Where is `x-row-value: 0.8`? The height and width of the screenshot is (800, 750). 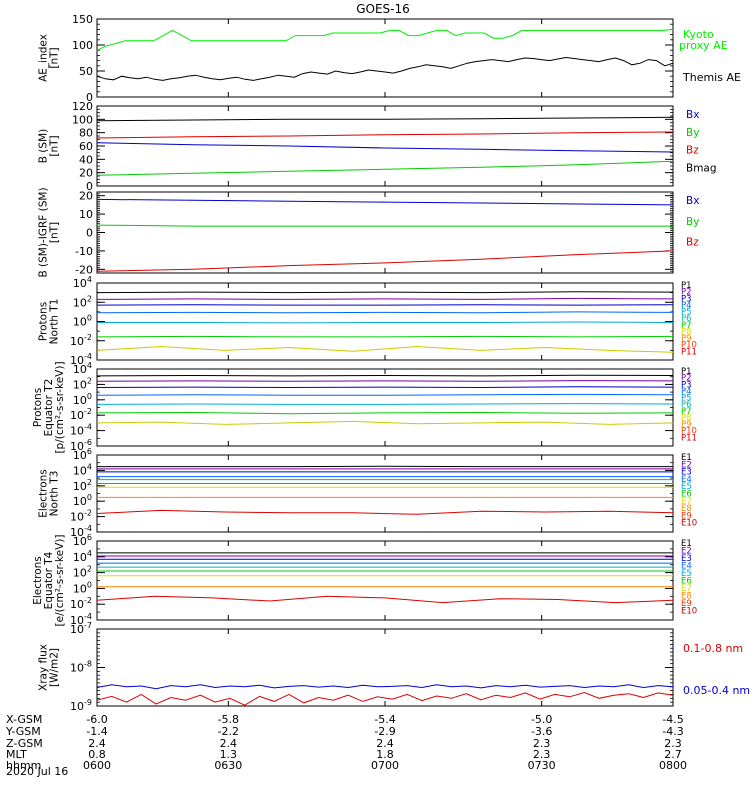 x-row-value: 0.8 is located at coordinates (97, 754).